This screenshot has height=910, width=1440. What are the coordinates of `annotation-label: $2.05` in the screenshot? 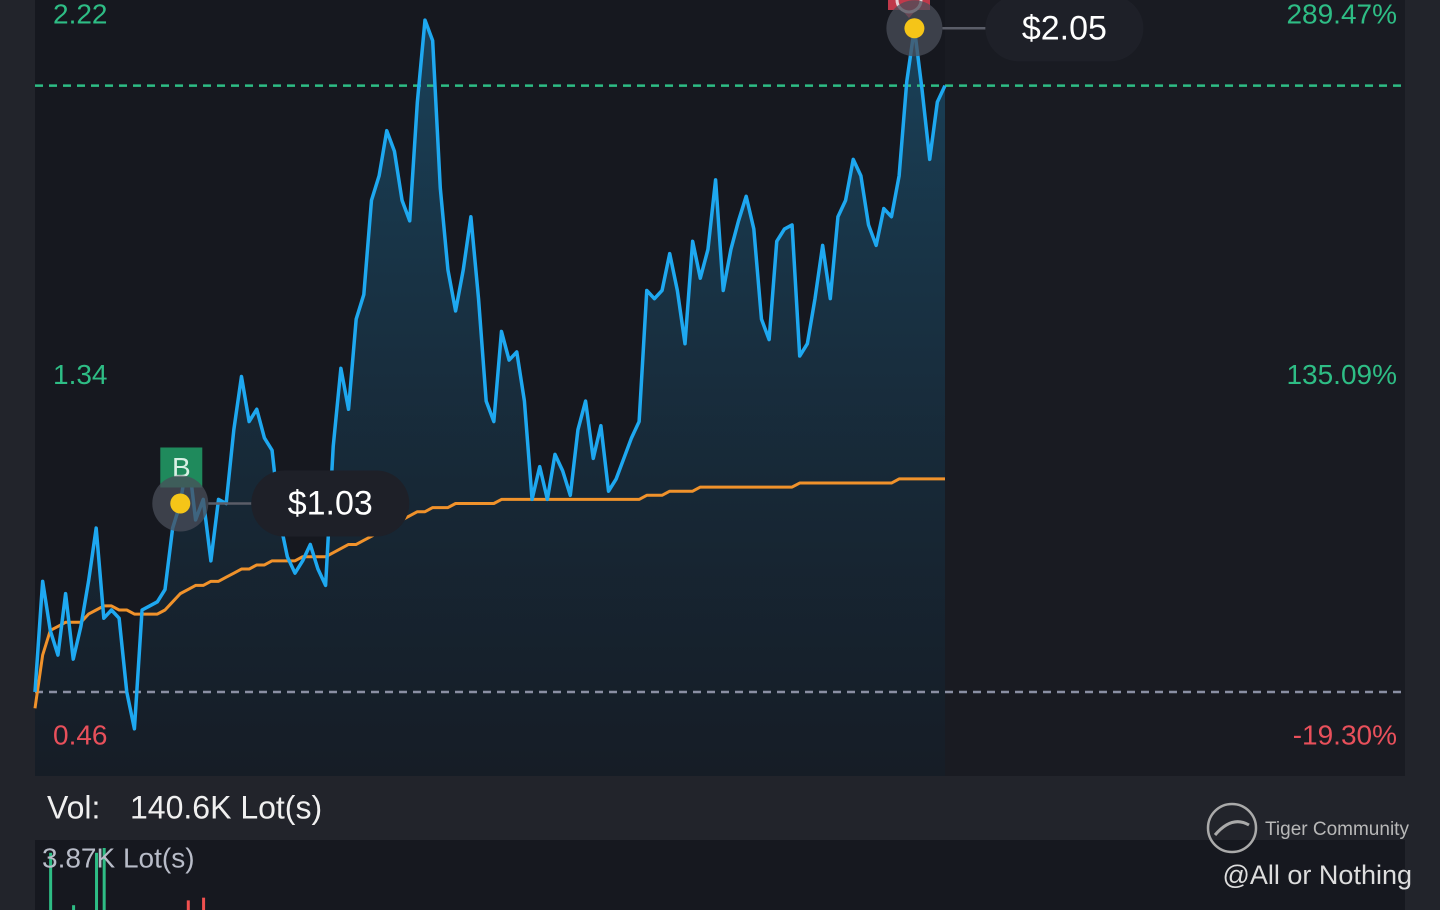 It's located at (1064, 28).